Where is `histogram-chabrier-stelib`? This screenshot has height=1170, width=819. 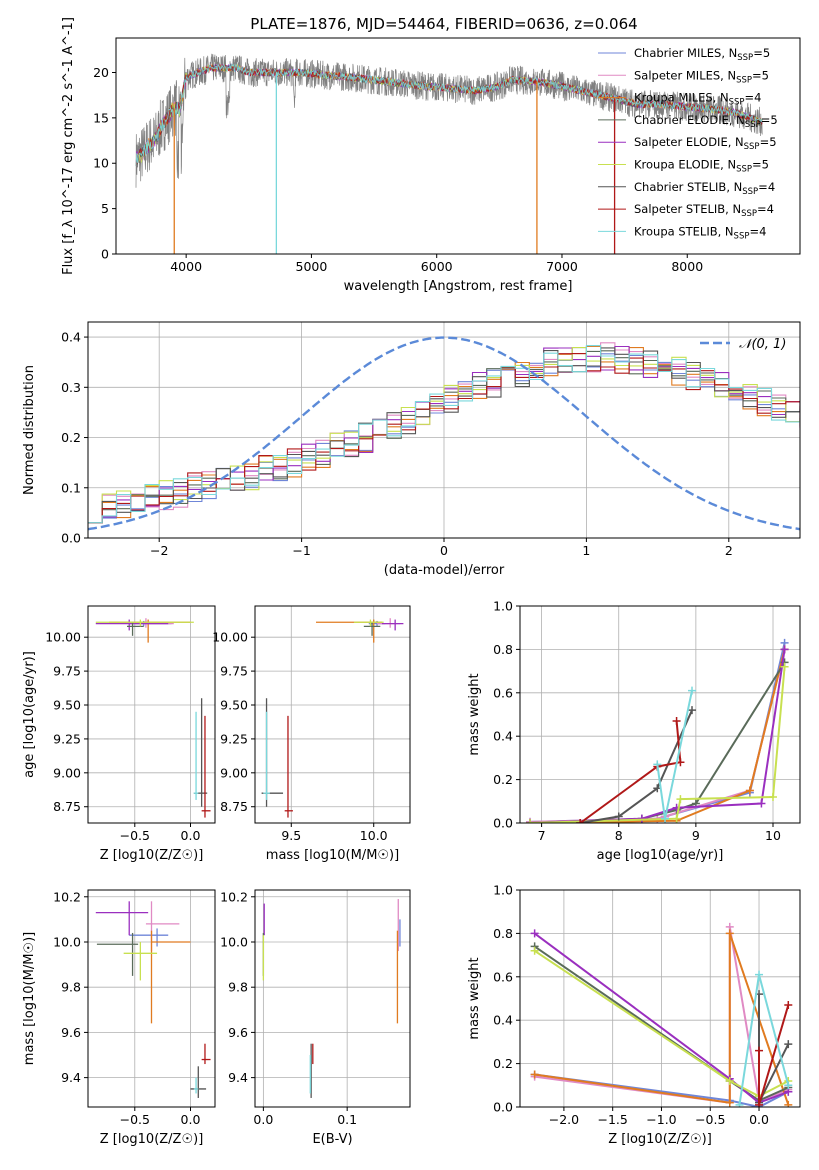 histogram-chabrier-stelib is located at coordinates (444, 435).